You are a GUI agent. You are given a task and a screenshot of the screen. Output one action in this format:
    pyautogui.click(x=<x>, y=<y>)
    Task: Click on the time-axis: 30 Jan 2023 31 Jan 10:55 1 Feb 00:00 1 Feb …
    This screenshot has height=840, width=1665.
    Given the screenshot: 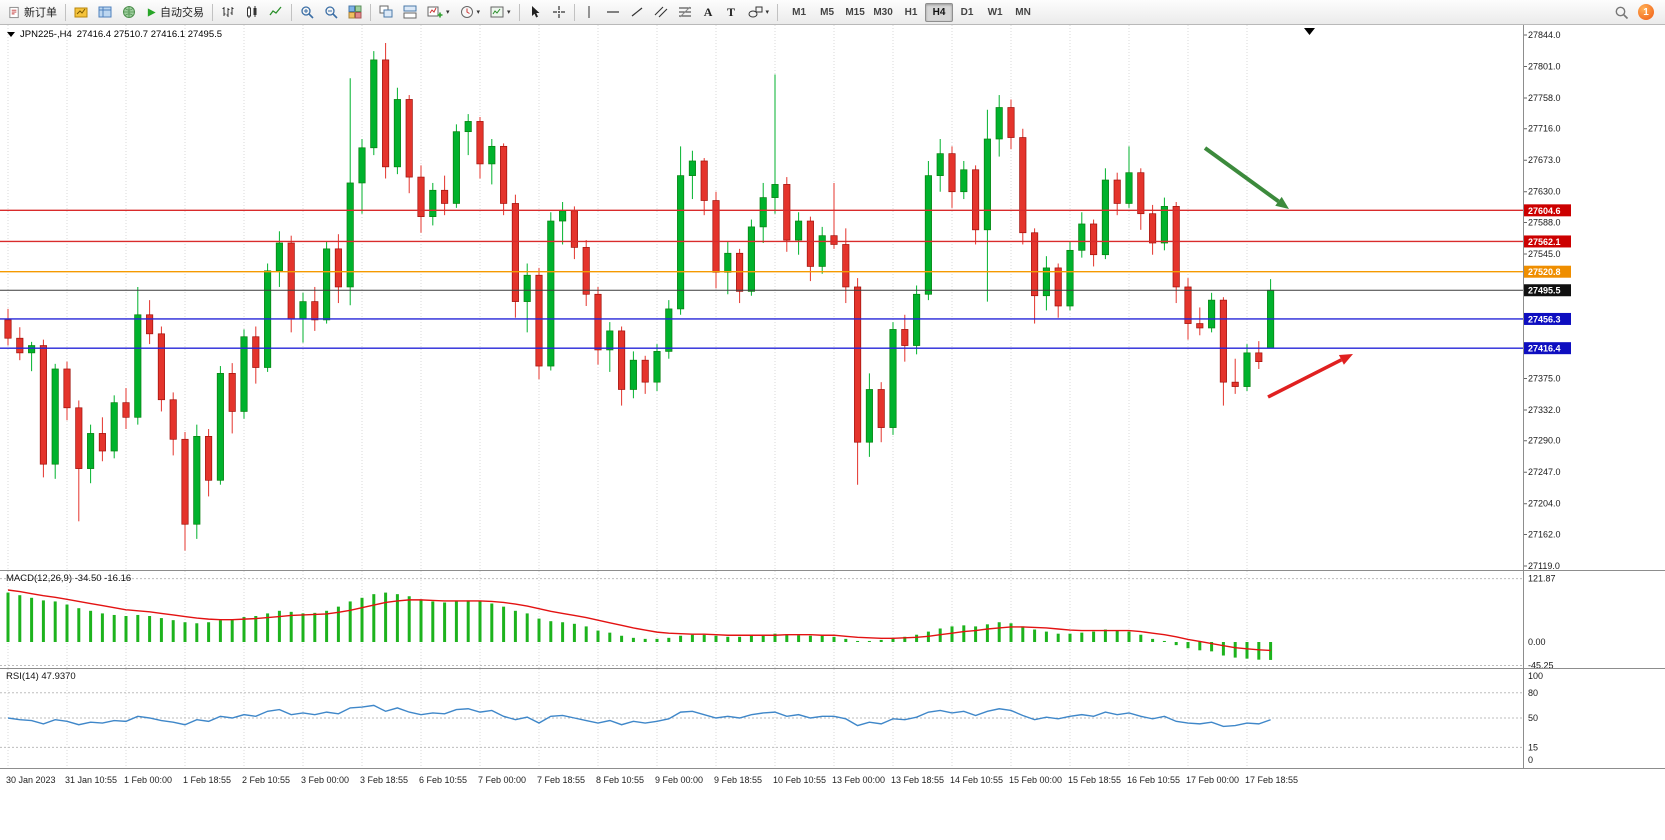 What is the action you would take?
    pyautogui.click(x=832, y=780)
    